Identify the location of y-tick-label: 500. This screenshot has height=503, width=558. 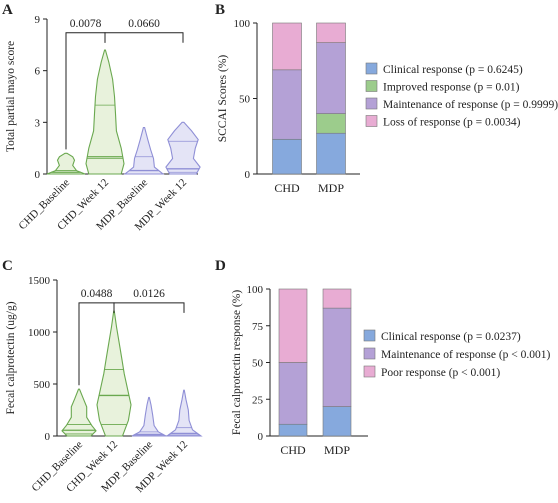
(42, 385).